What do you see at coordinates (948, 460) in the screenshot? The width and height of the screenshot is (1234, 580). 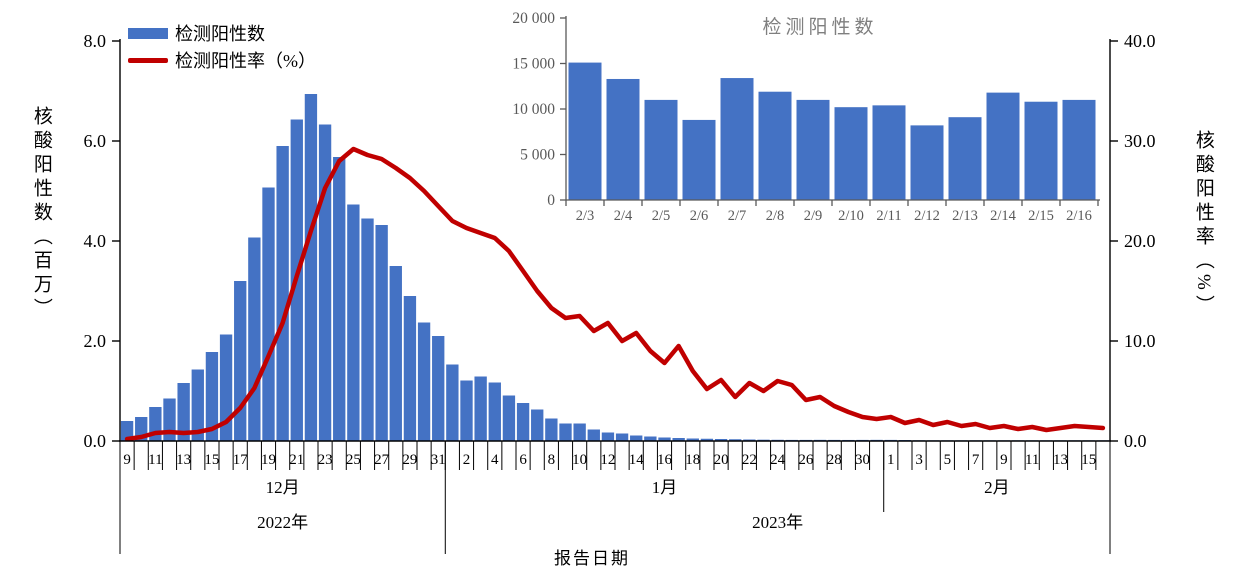 I see `day-tick-label: 5` at bounding box center [948, 460].